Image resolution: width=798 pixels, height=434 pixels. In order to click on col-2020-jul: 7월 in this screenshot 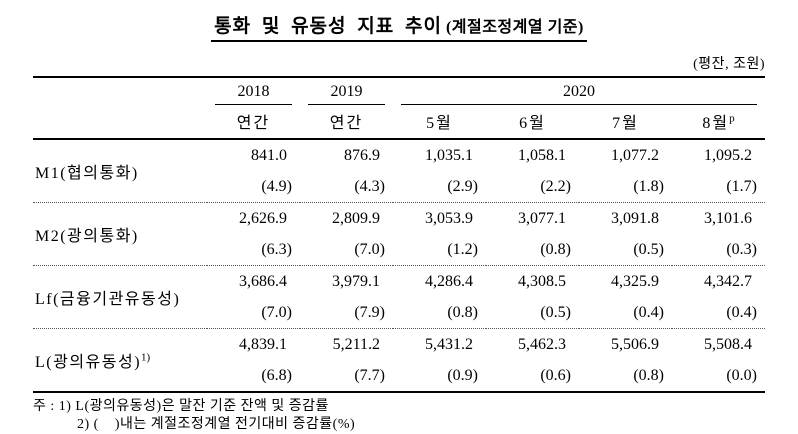, I will do `click(625, 122)`.